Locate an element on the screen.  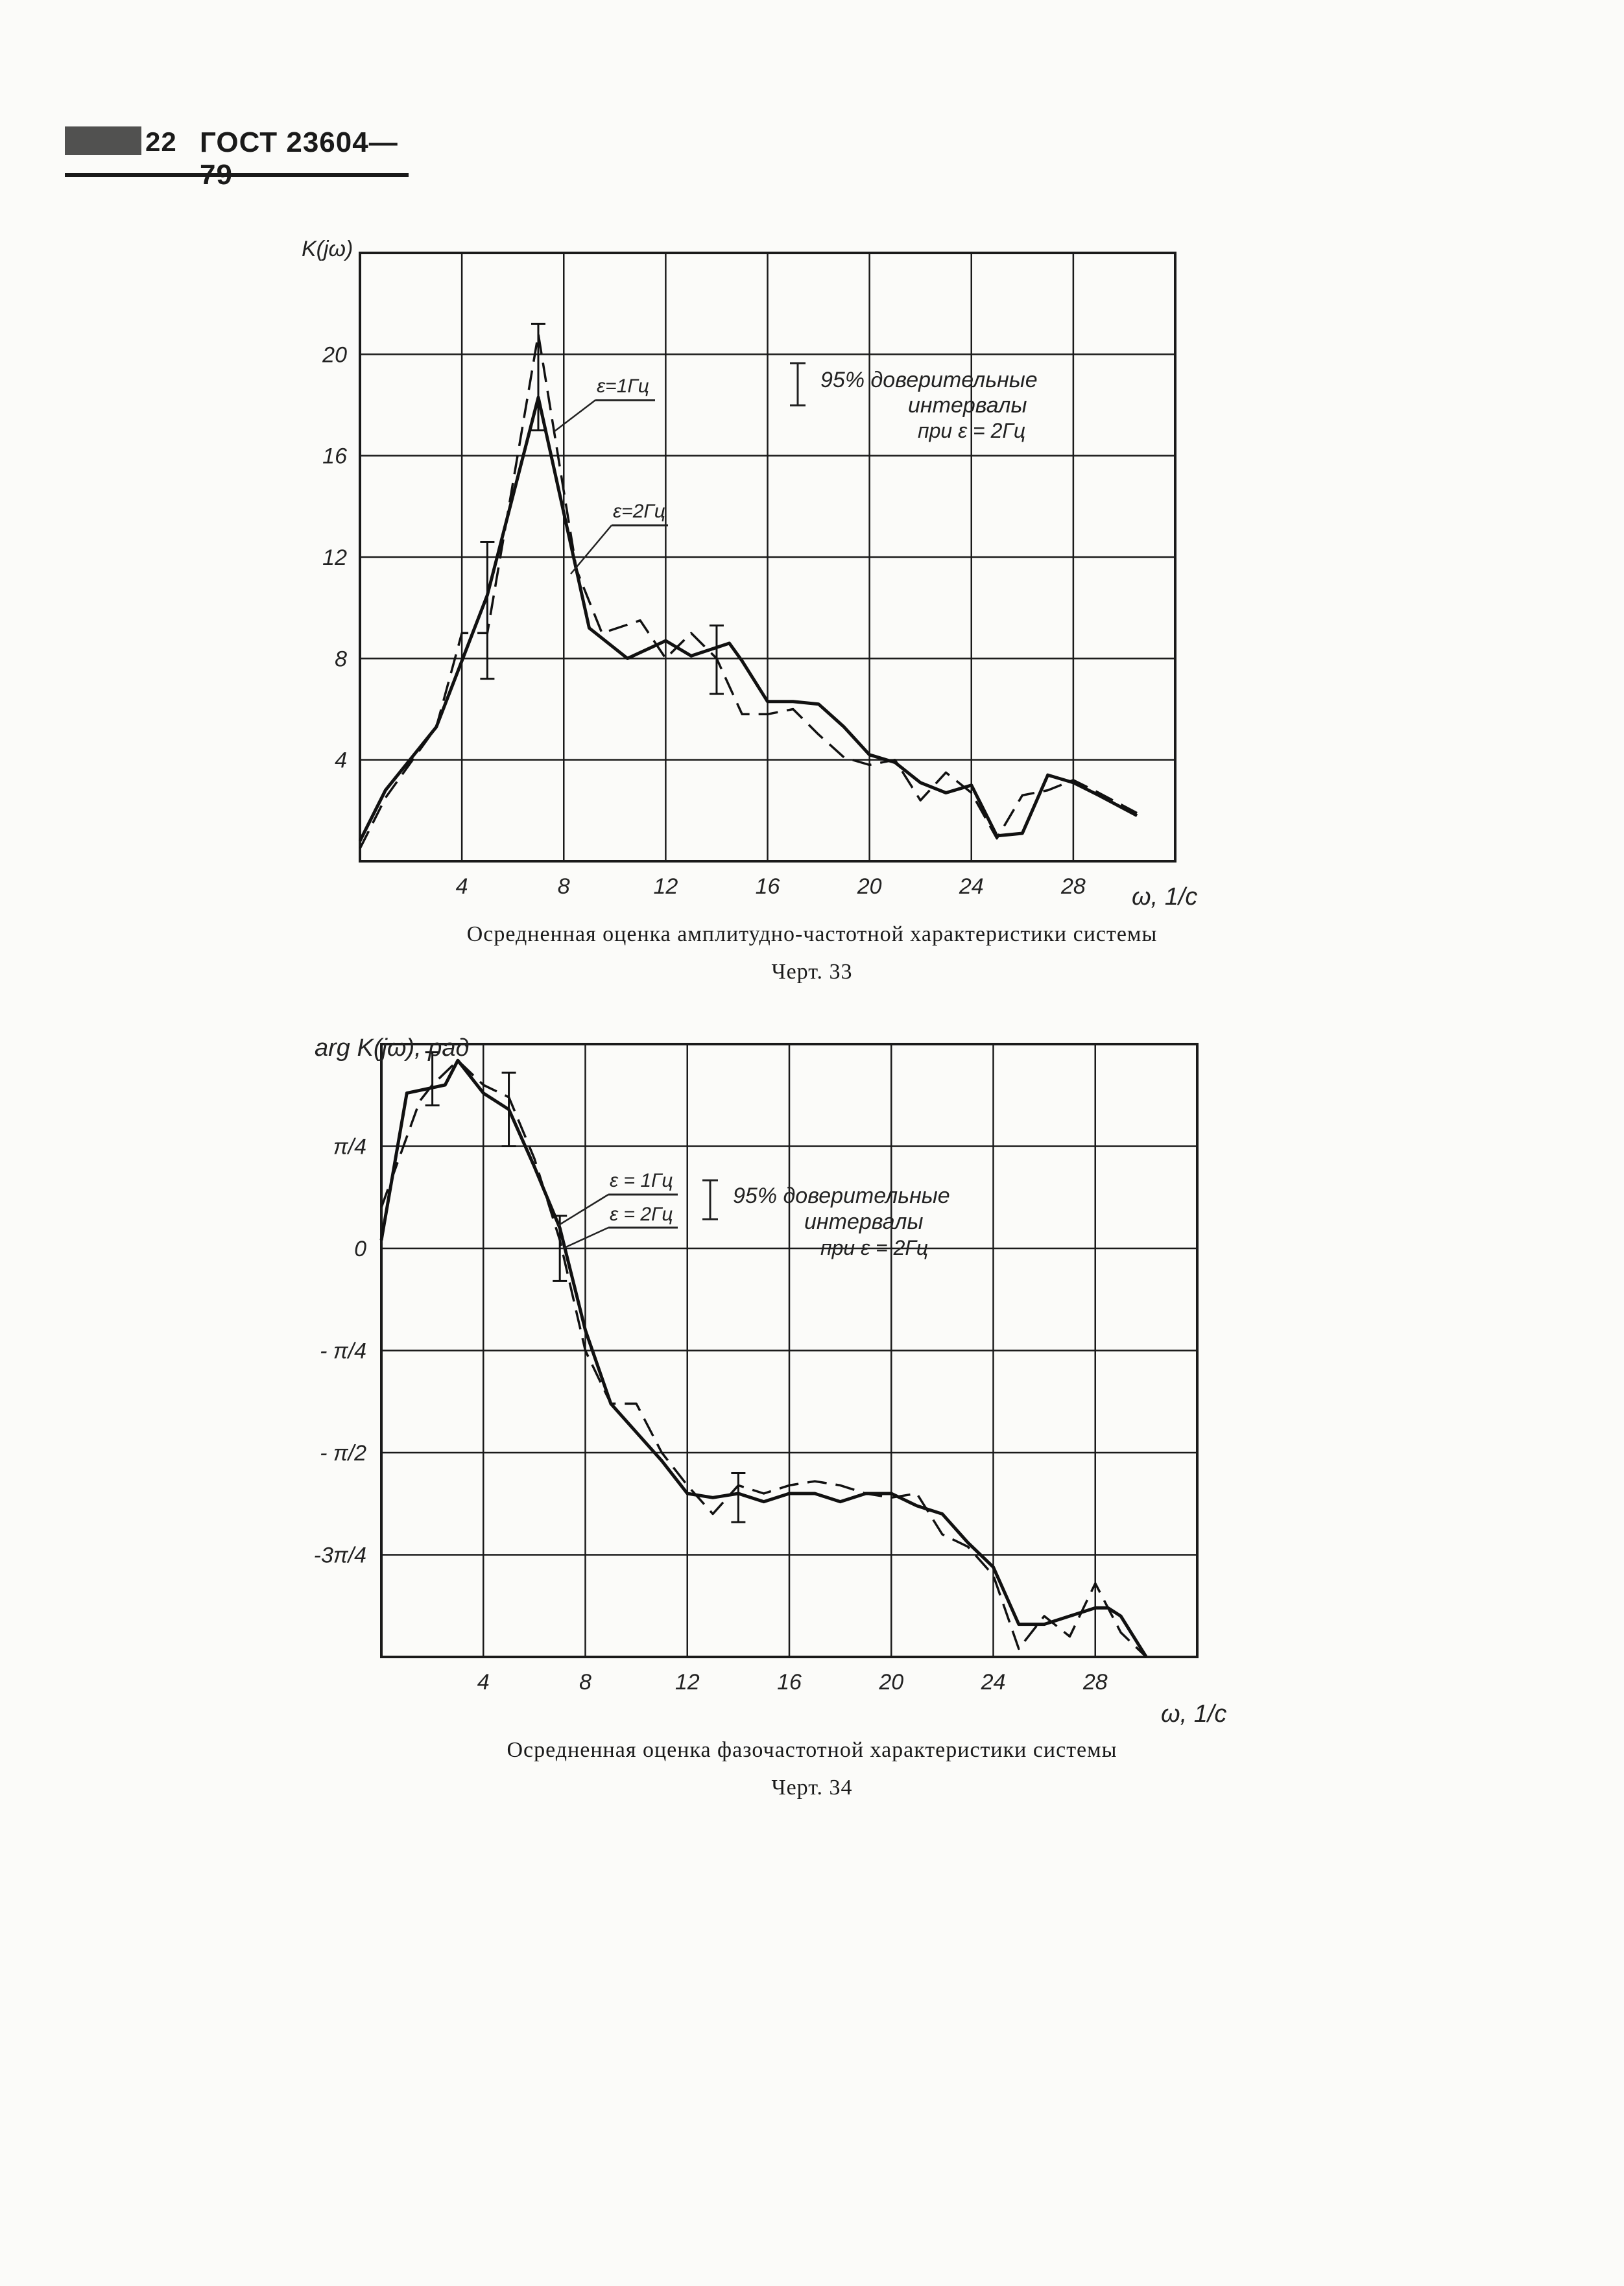
chart-ticks: 4 8 12 16 20 24 28 π/4 0 - π/4 - π/2 -3π/4 is located at coordinates (711, 1415).